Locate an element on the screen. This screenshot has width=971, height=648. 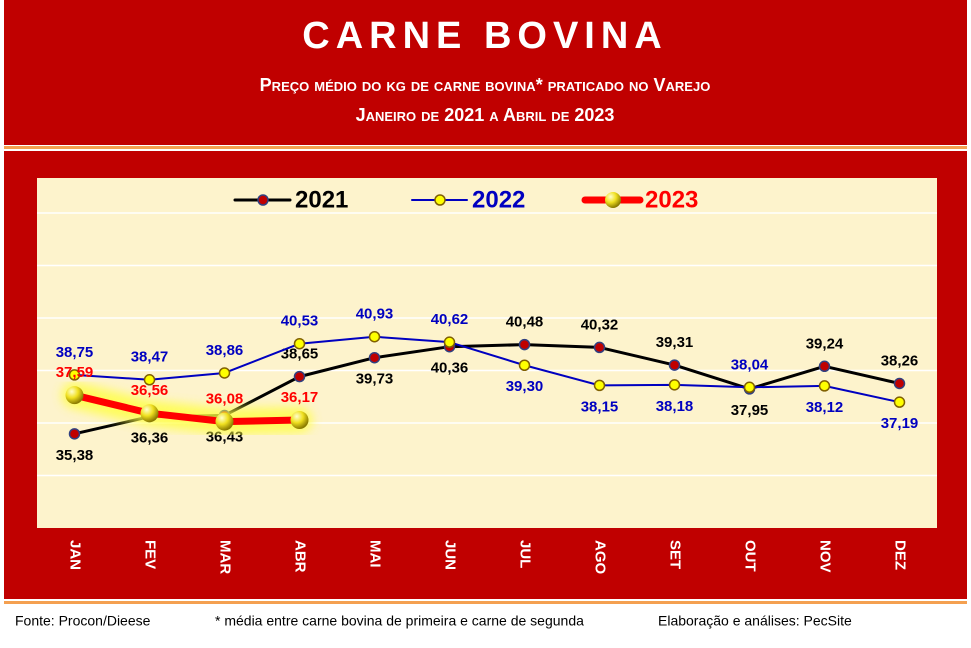
data-label: 37,59 is located at coordinates (75, 372).